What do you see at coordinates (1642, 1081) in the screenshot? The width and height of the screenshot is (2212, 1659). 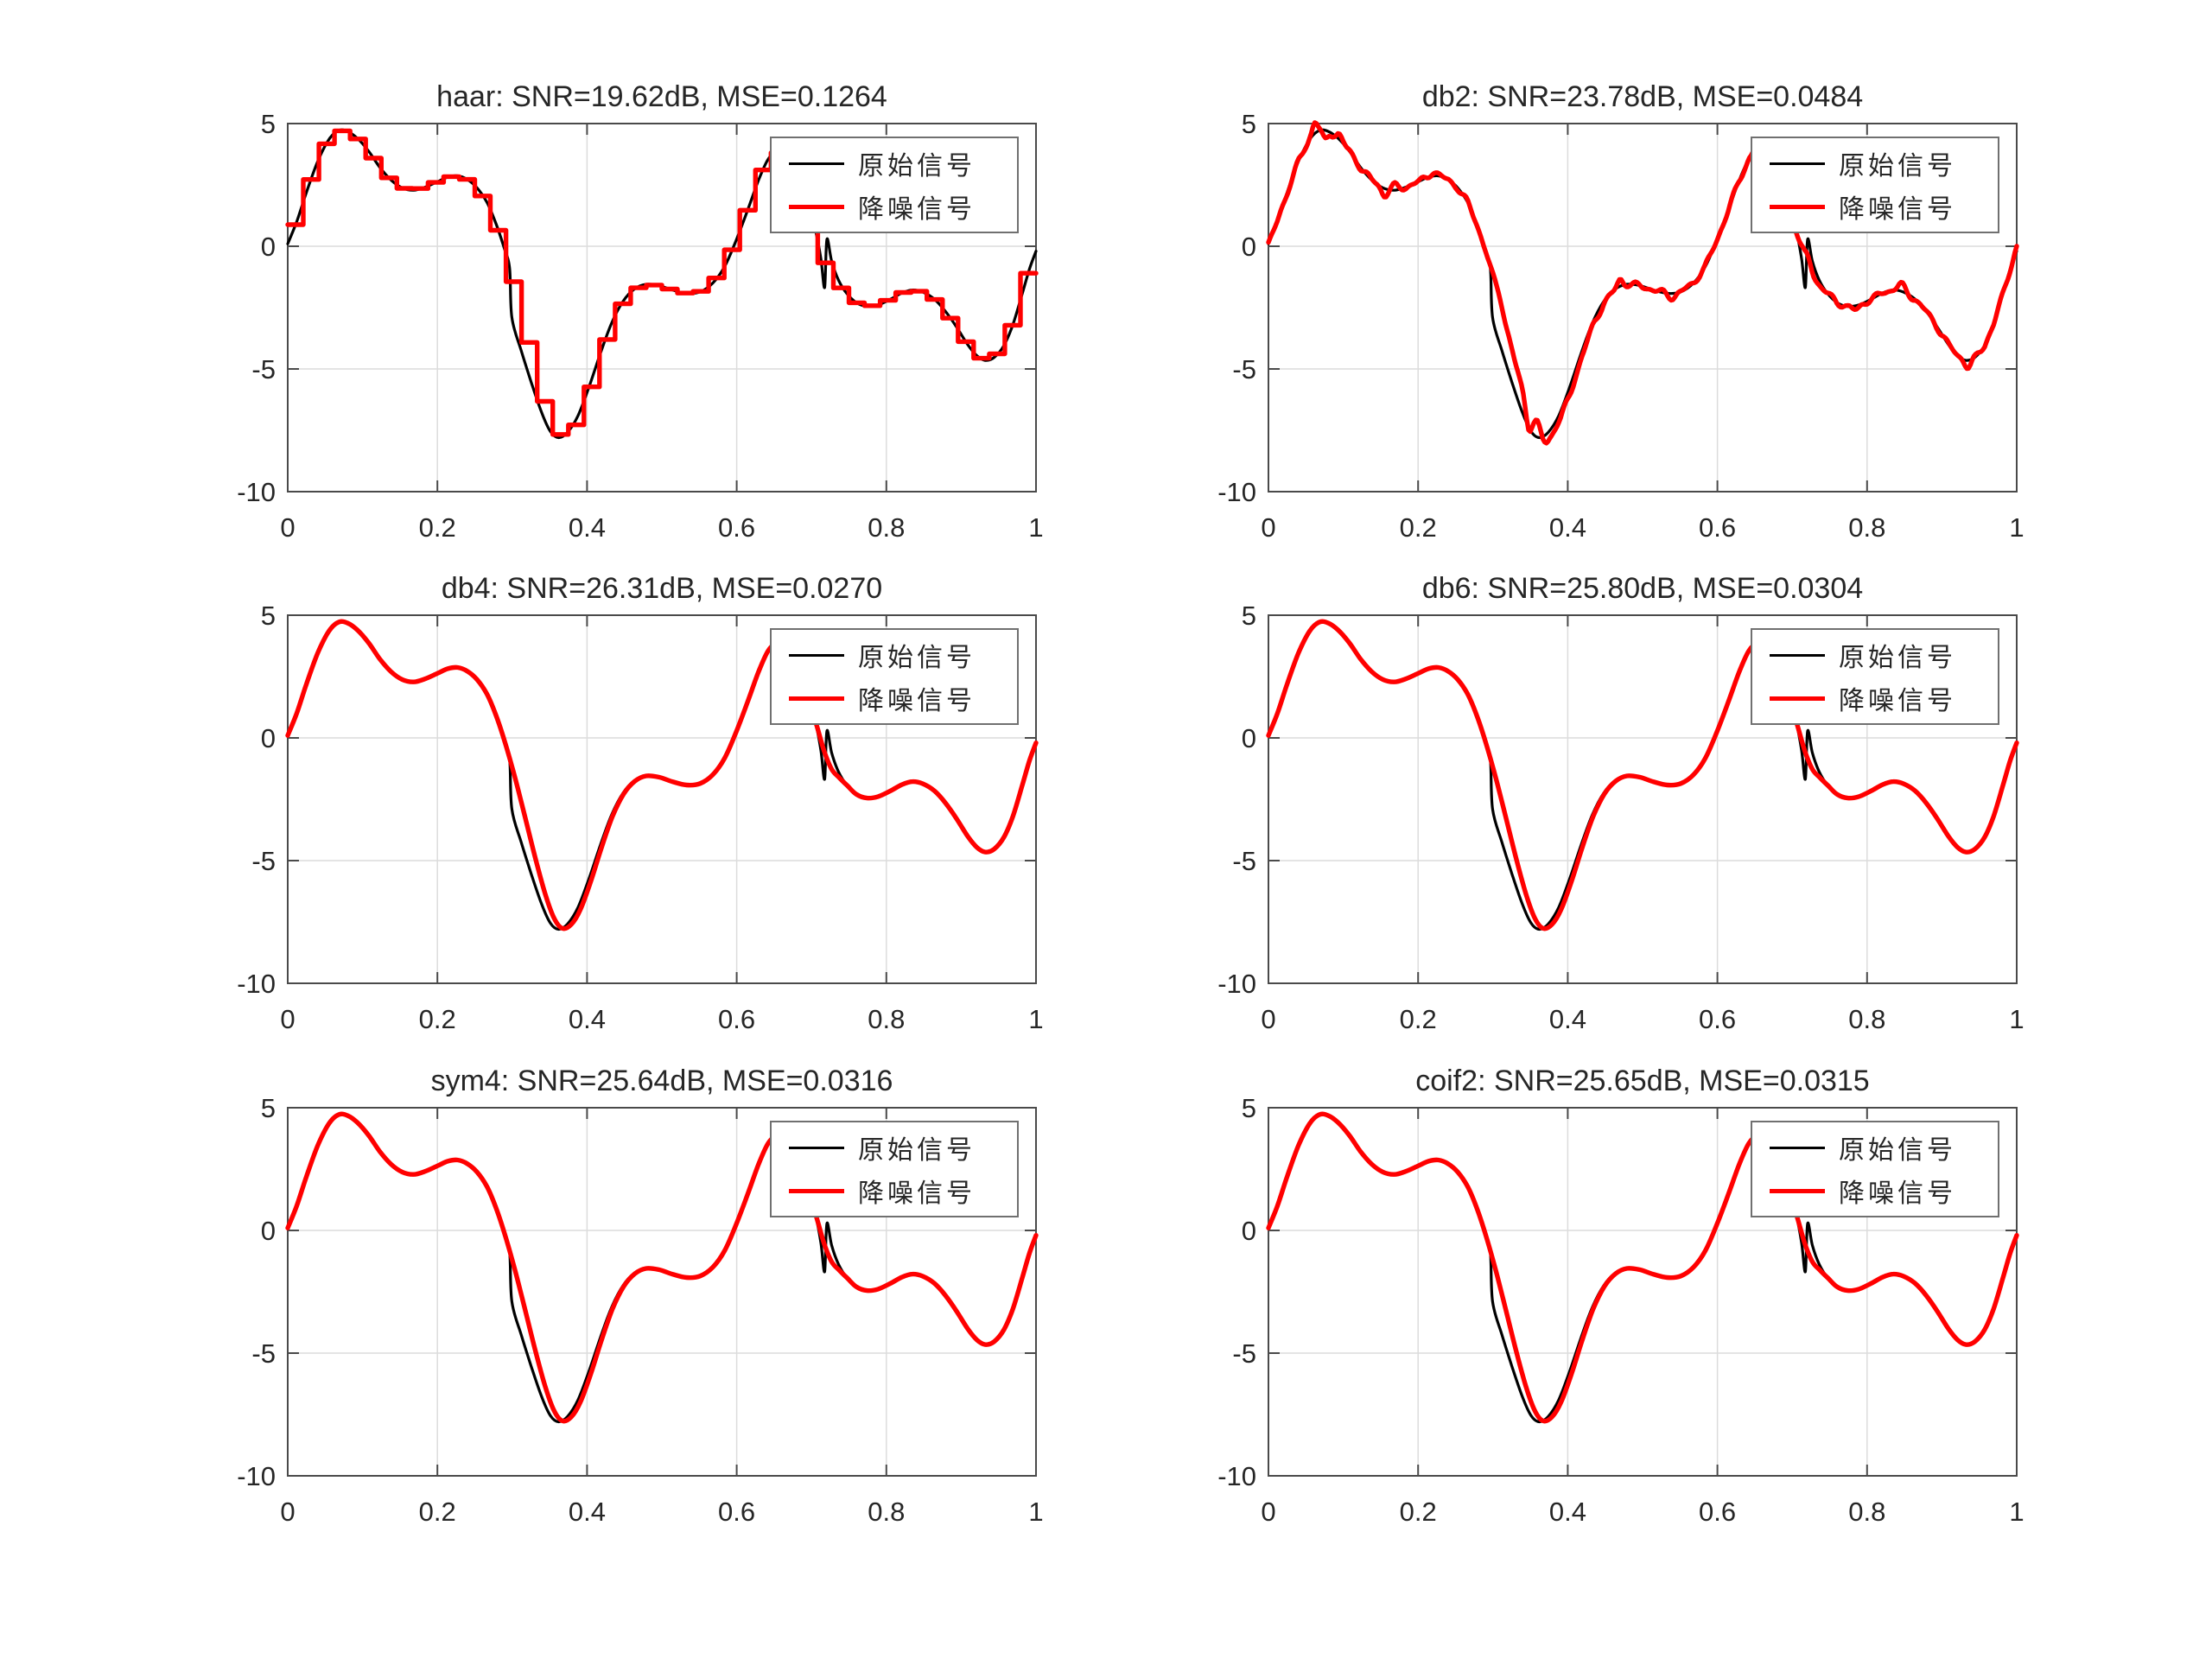 I see `subplot-title-coif2: coif2: SNR=25.65dB, MSE=0.0315` at bounding box center [1642, 1081].